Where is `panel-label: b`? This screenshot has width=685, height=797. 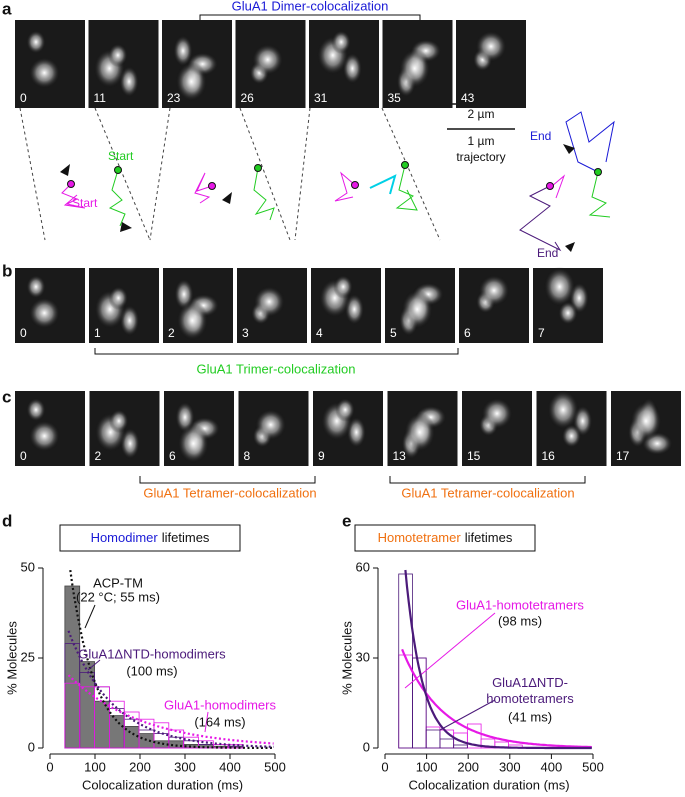 panel-label: b is located at coordinates (7, 270).